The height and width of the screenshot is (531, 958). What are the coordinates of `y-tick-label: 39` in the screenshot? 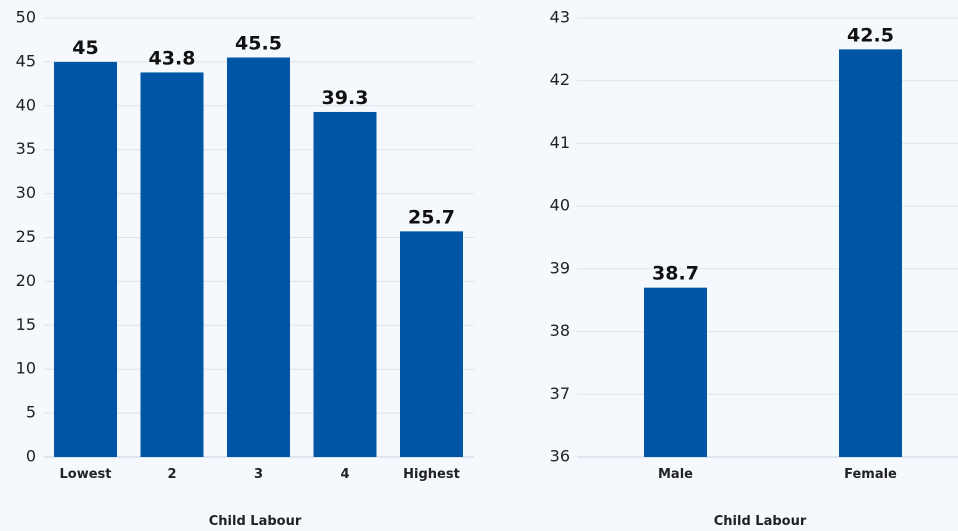 It's located at (560, 267).